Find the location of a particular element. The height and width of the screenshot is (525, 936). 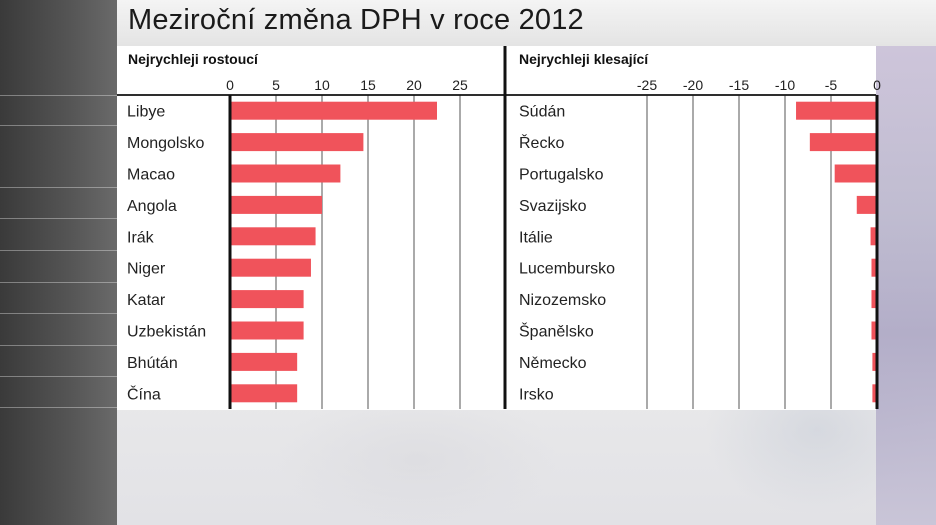

tick-label: 15 is located at coordinates (368, 85).